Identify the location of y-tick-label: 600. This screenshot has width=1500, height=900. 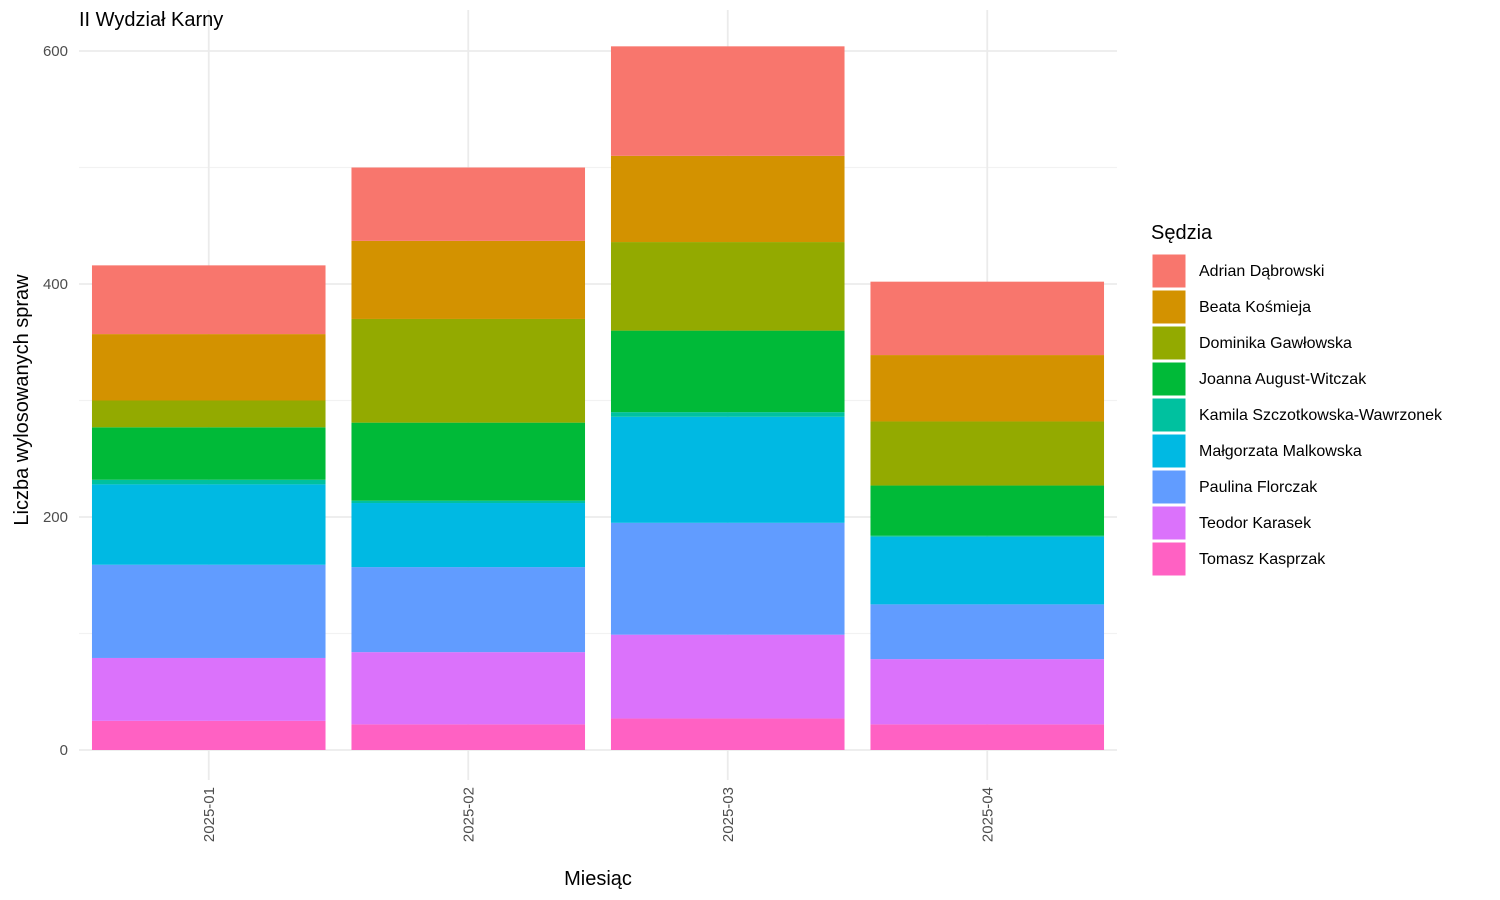
(55, 51).